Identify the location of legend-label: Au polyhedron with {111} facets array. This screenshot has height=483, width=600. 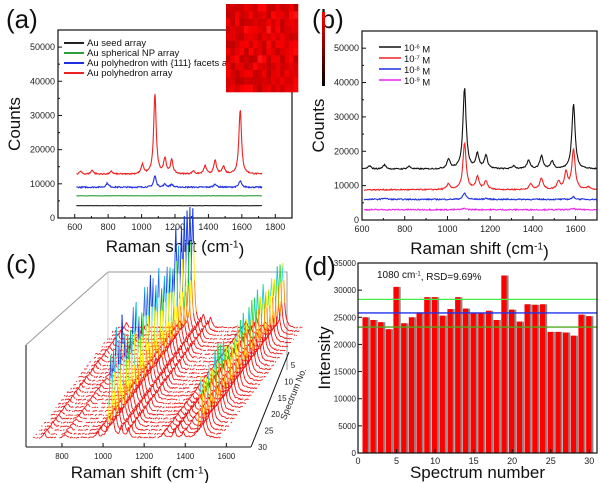
(165, 63).